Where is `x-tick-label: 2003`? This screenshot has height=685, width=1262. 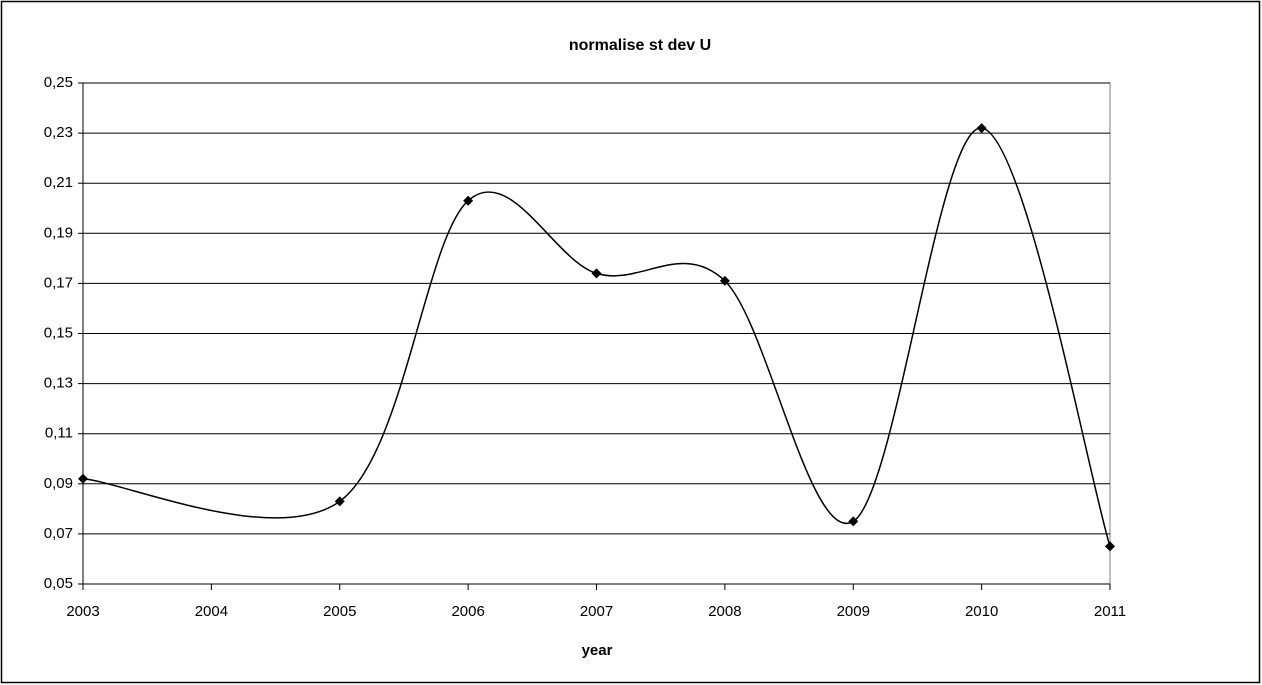 x-tick-label: 2003 is located at coordinates (82, 611).